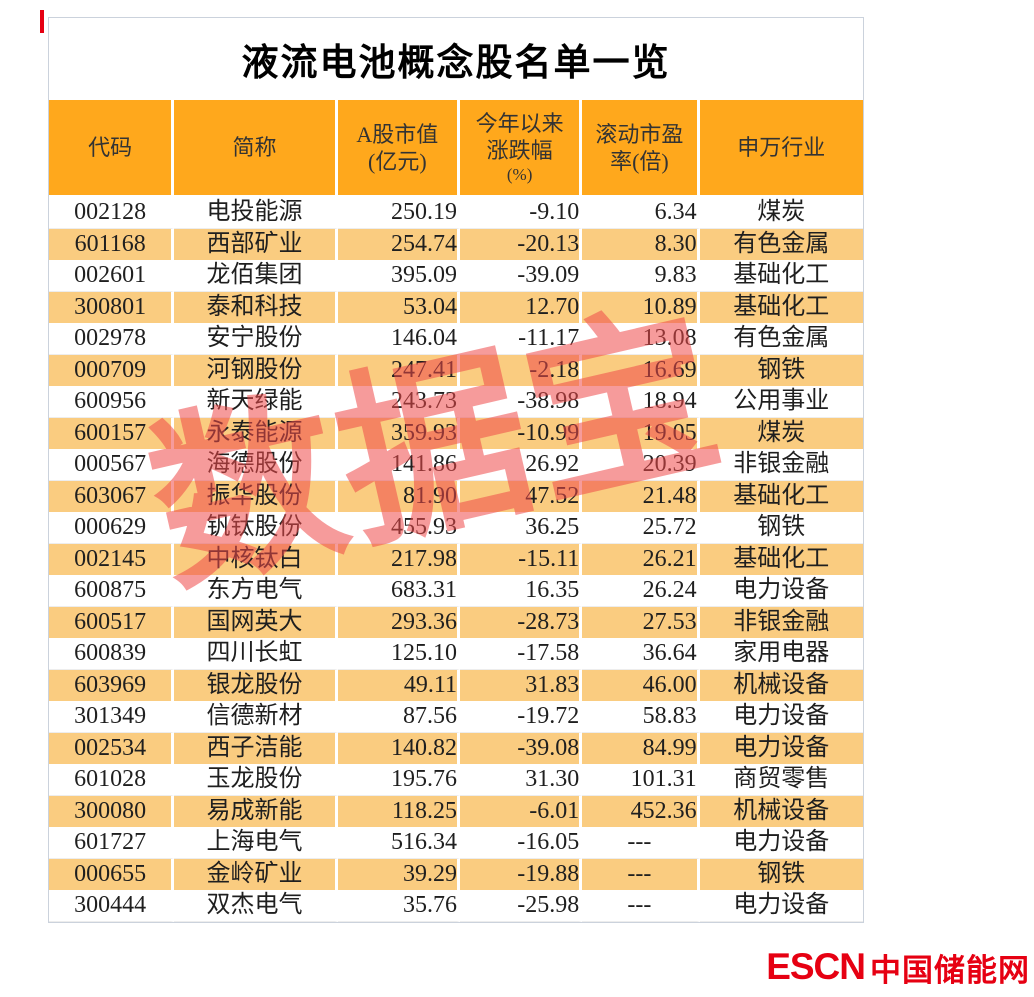  Describe the element at coordinates (521, 276) in the screenshot. I see `cell-ytd-change: -39.09` at that location.